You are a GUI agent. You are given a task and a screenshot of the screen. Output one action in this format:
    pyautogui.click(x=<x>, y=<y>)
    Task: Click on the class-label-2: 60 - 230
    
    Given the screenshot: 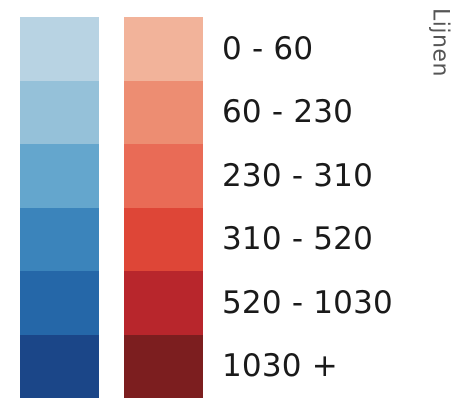 What is the action you would take?
    pyautogui.click(x=288, y=112)
    